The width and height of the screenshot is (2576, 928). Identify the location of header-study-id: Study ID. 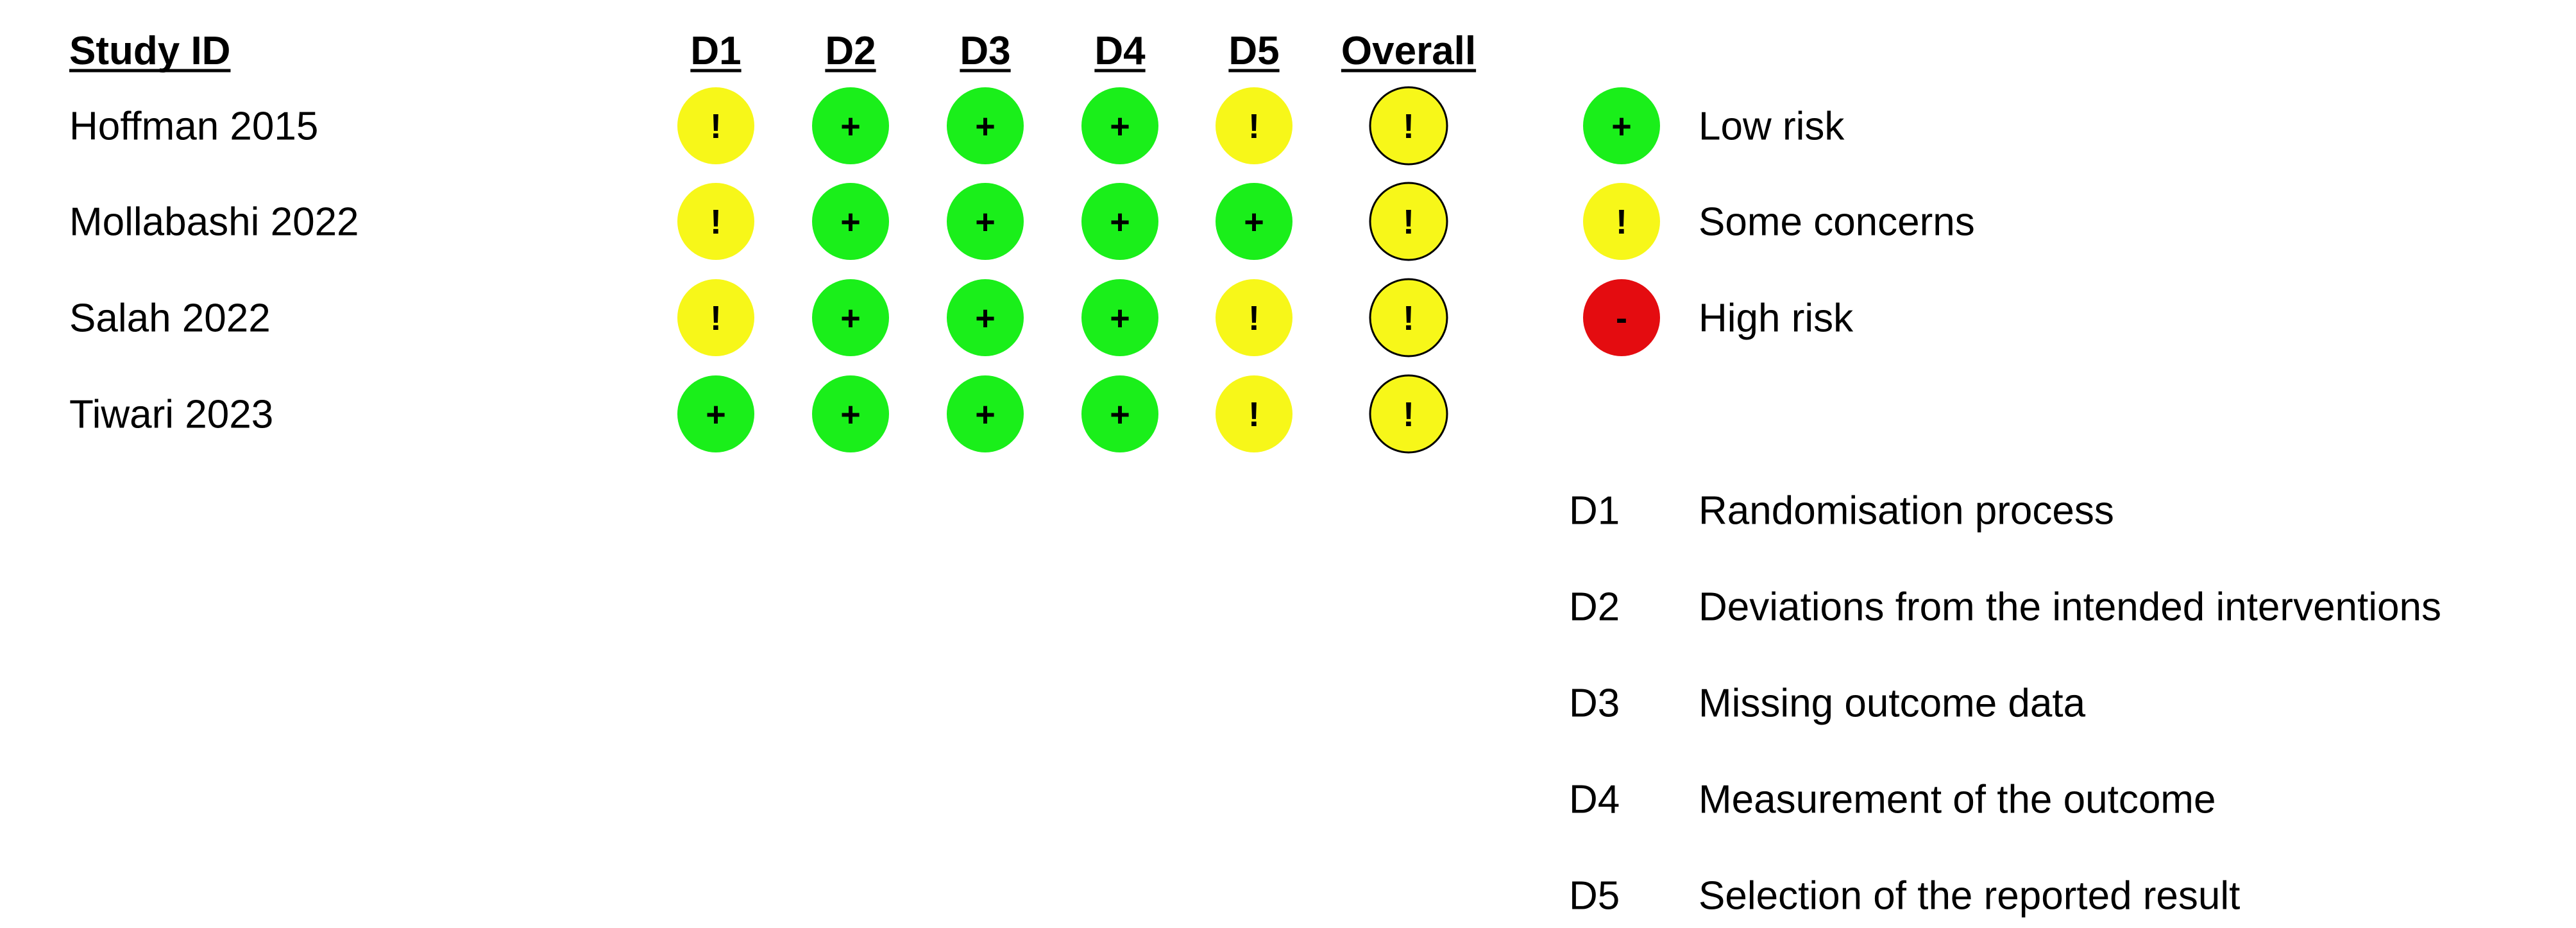
(149, 51).